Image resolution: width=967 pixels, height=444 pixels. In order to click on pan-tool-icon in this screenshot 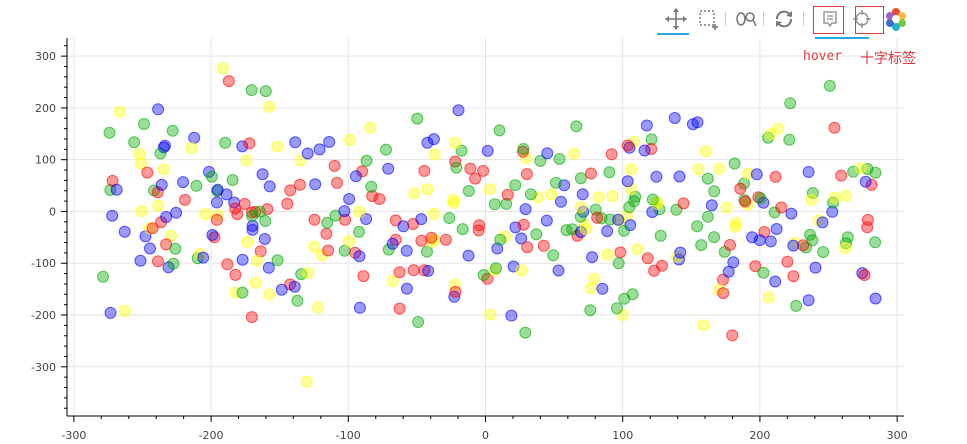, I will do `click(676, 19)`.